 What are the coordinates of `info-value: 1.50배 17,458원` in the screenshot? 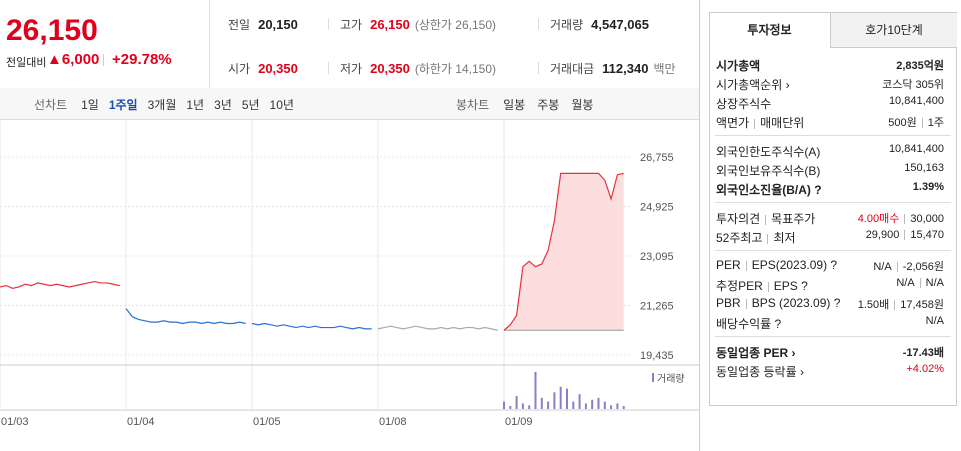 It's located at (901, 304).